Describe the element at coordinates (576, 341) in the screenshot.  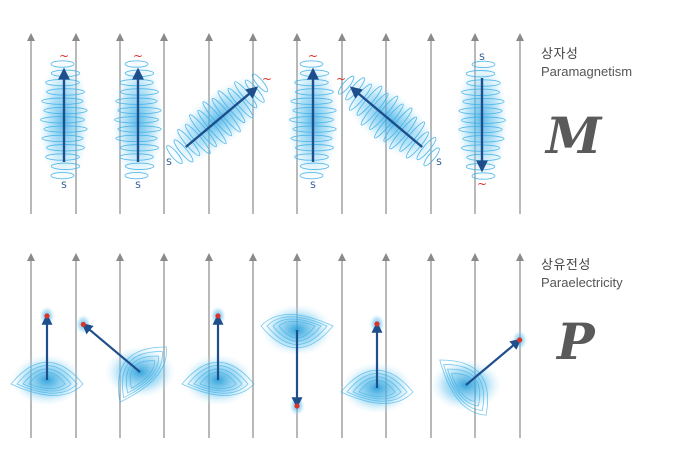
I see `polarization-symbol: P` at that location.